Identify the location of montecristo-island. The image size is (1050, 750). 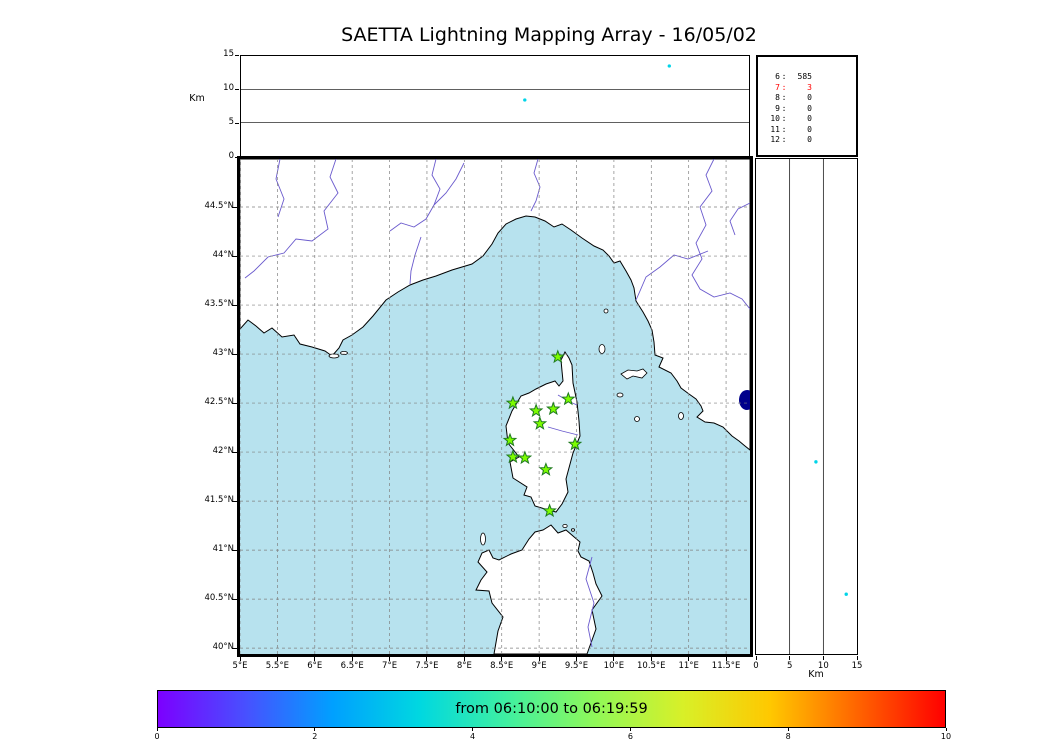
(637, 419).